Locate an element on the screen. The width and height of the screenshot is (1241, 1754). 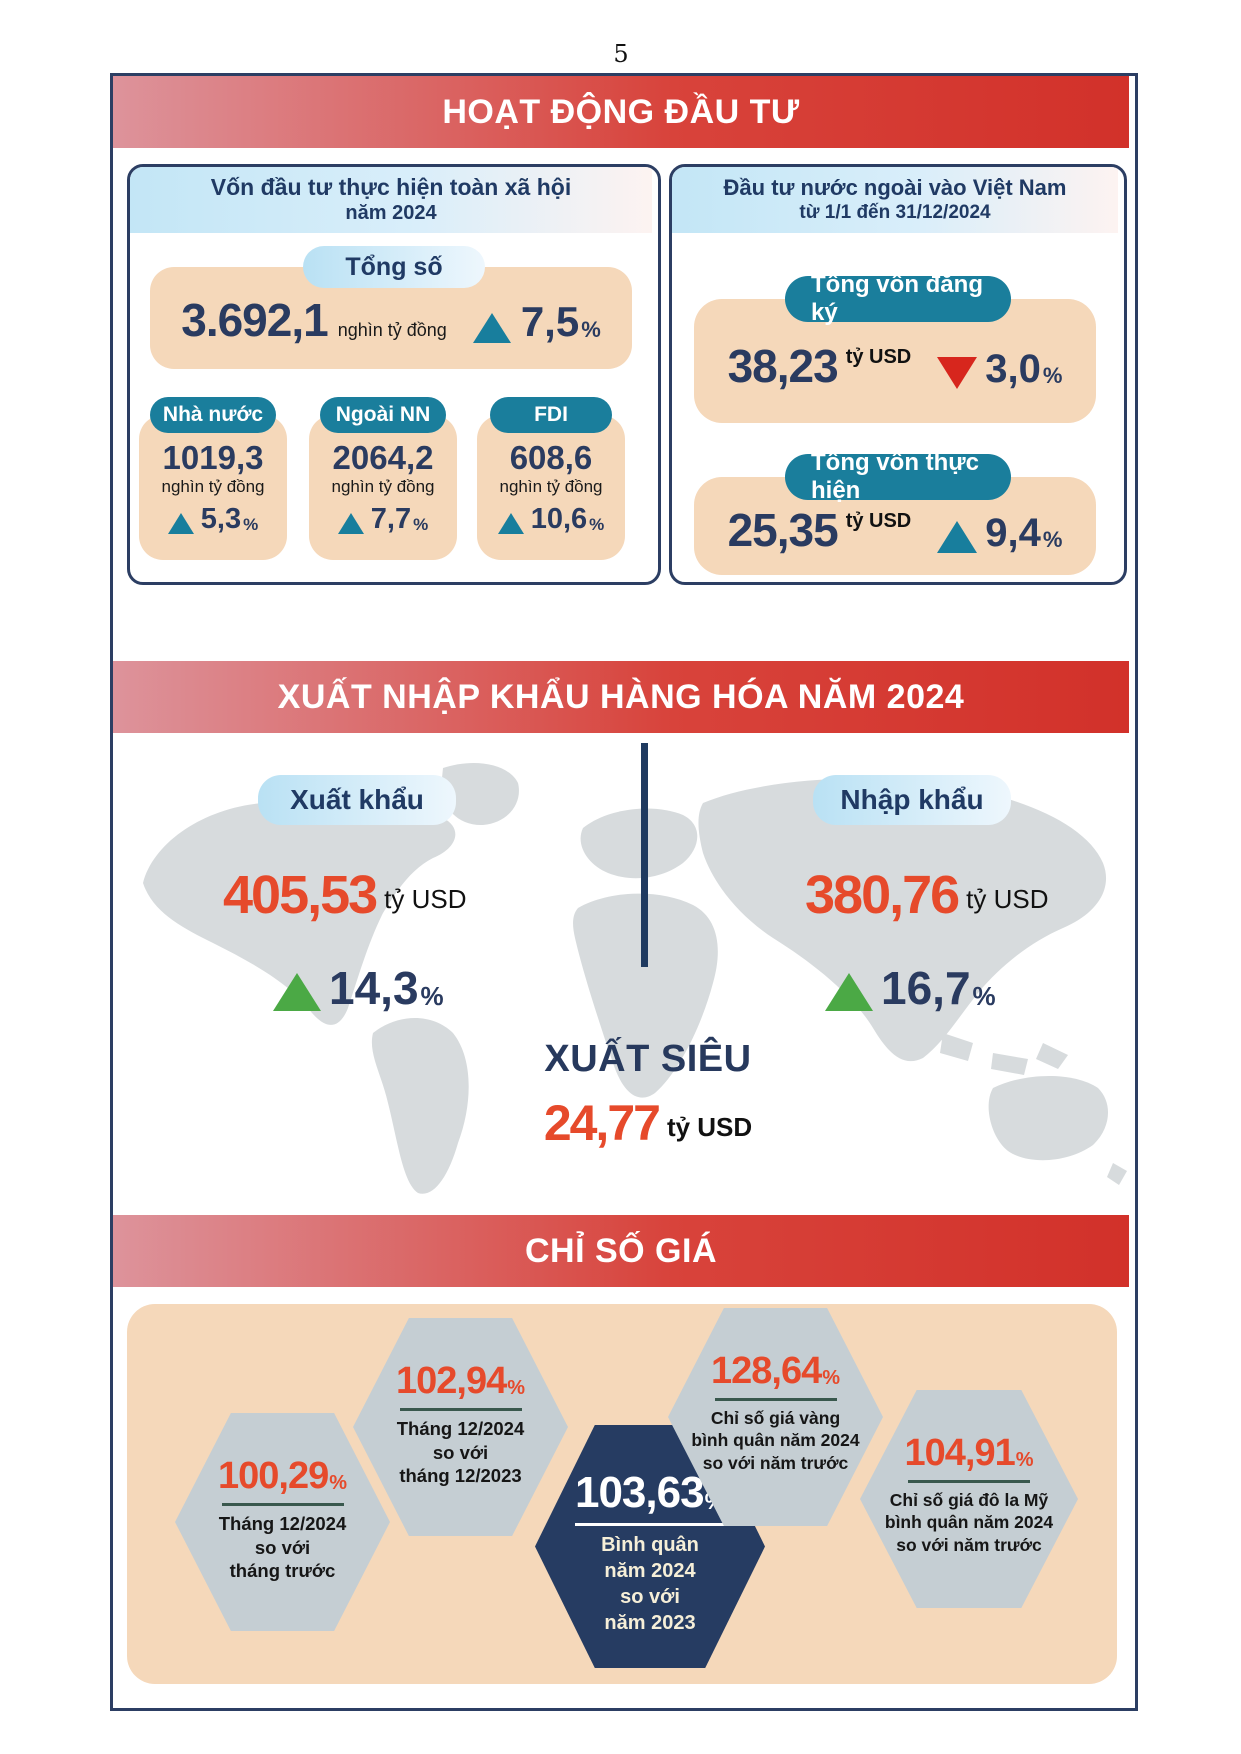
import-change: 16,7 is located at coordinates (926, 988).